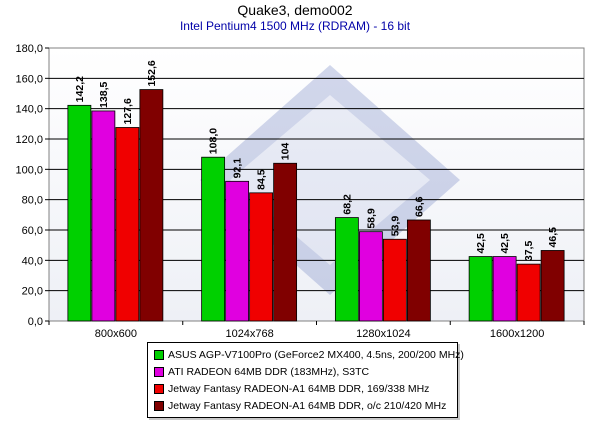 This screenshot has width=590, height=422. I want to click on y-tick-label: 0,0, so click(35, 322).